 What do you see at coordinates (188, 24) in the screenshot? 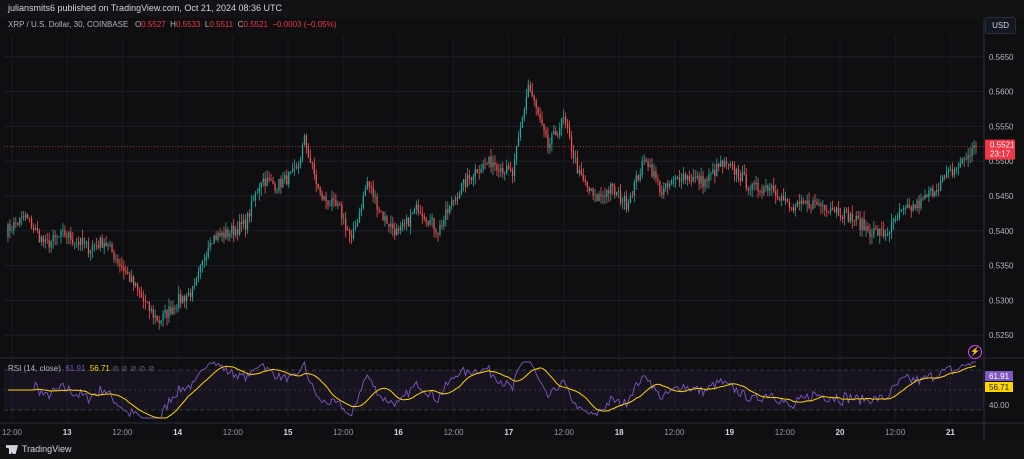
I see `high-value: 0.5533` at bounding box center [188, 24].